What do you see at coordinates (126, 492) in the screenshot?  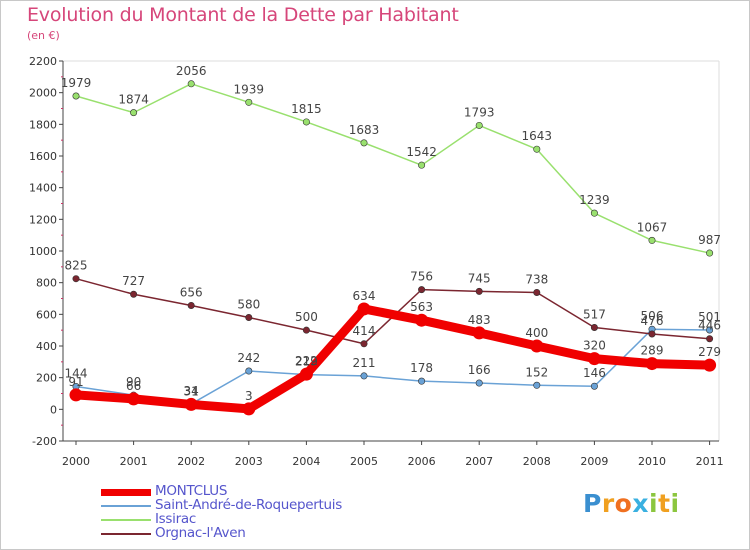 I see `legend-swatch-montclus` at bounding box center [126, 492].